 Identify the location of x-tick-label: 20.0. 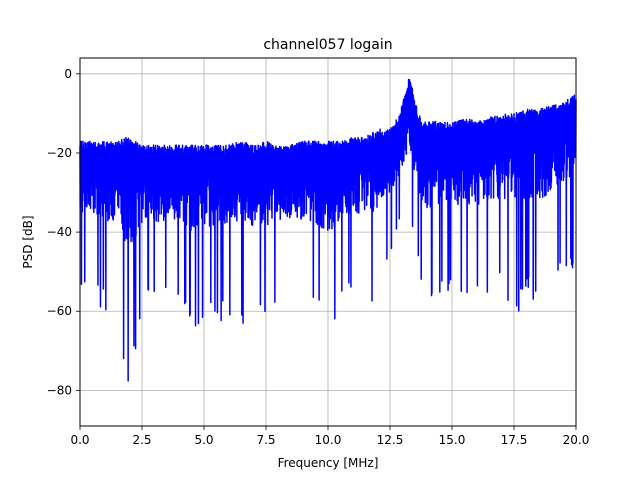
(576, 440).